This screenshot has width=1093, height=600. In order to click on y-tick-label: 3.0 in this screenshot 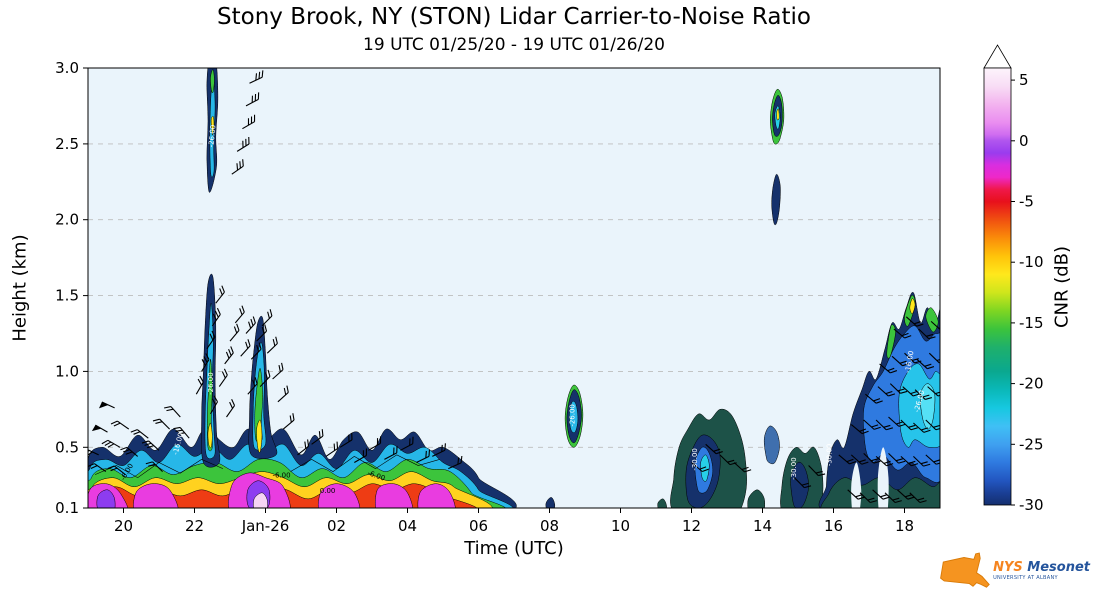, I will do `click(67, 68)`.